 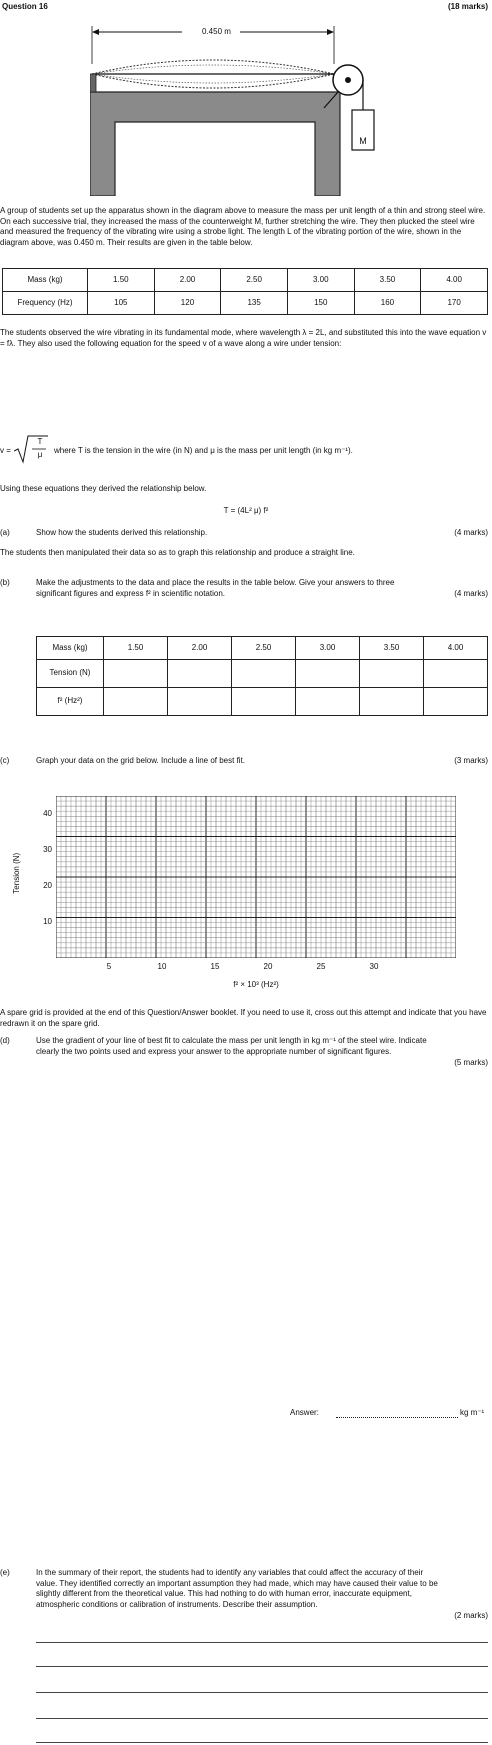 I want to click on x-axis-label: f² × 10³ (Hz²), so click(x=256, y=984).